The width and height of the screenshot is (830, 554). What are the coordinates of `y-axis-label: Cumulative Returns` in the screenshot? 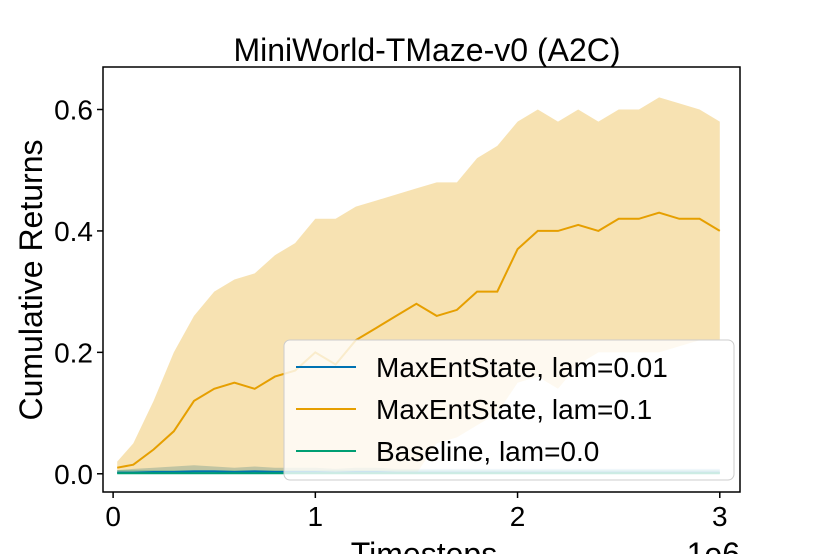 It's located at (31, 280).